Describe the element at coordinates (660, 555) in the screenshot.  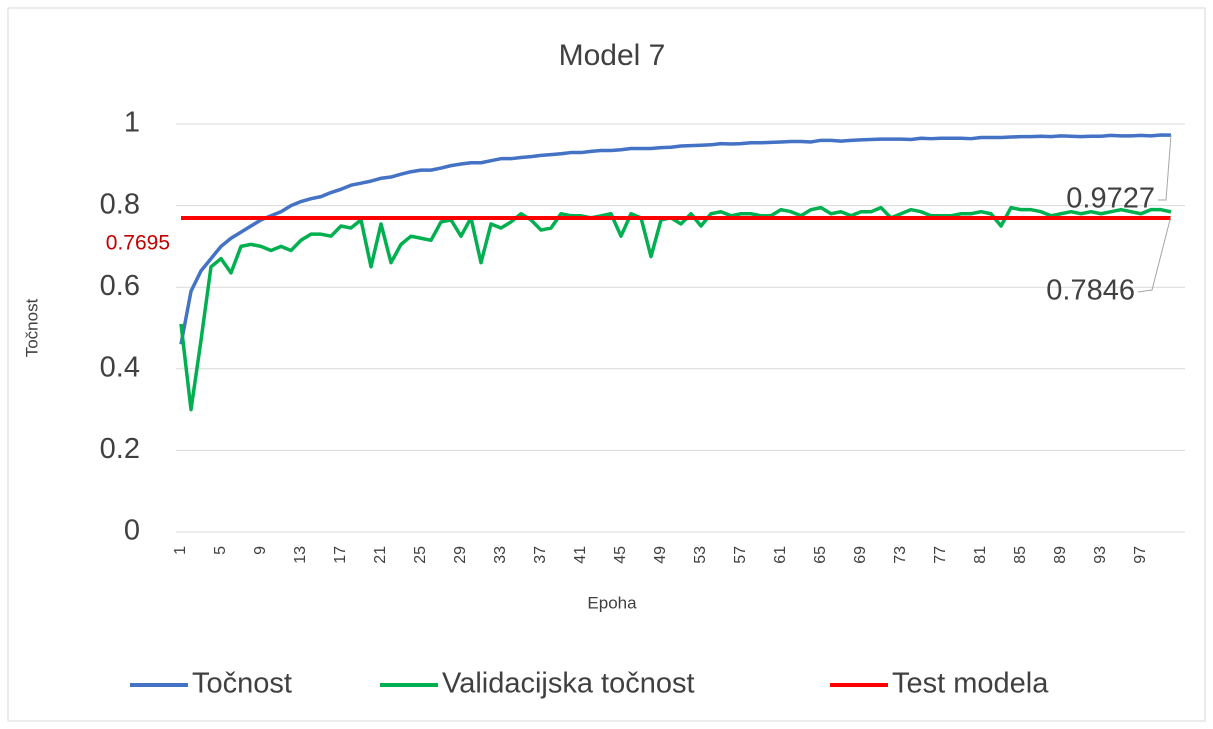
I see `x-tick-label: 49` at that location.